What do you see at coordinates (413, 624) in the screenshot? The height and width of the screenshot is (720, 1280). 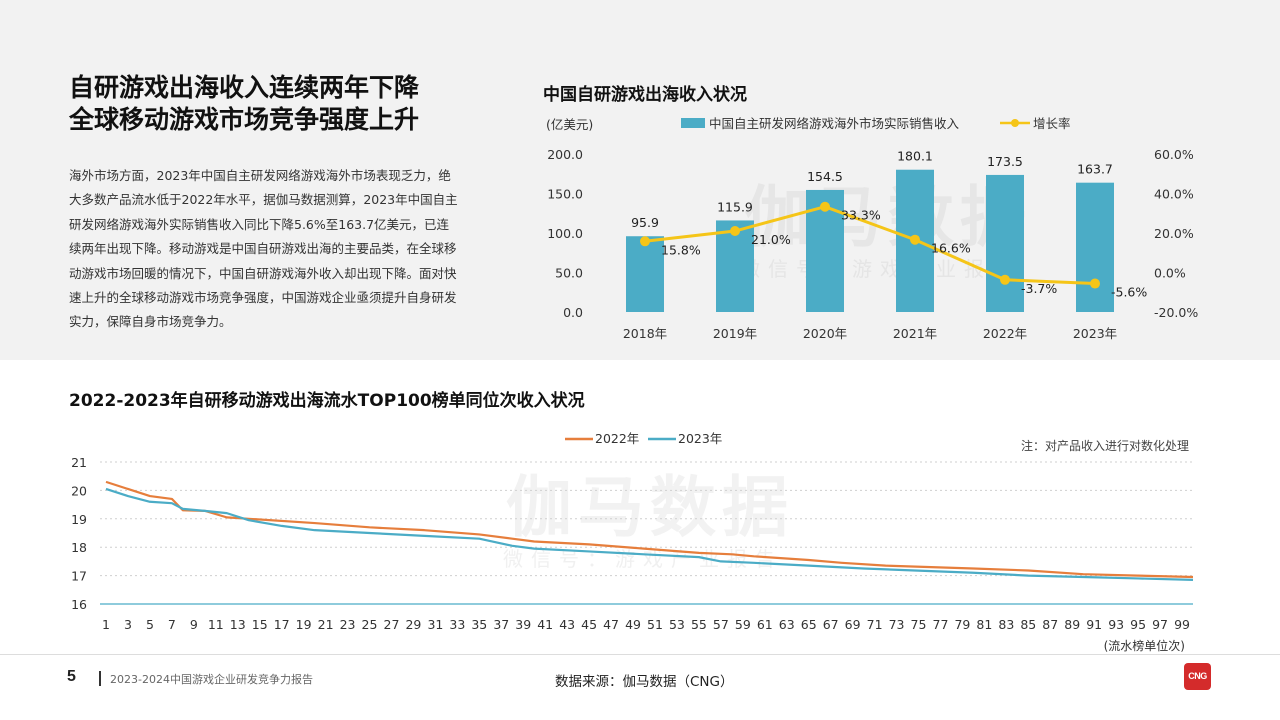 I see `x-axis-tick-label: 29` at bounding box center [413, 624].